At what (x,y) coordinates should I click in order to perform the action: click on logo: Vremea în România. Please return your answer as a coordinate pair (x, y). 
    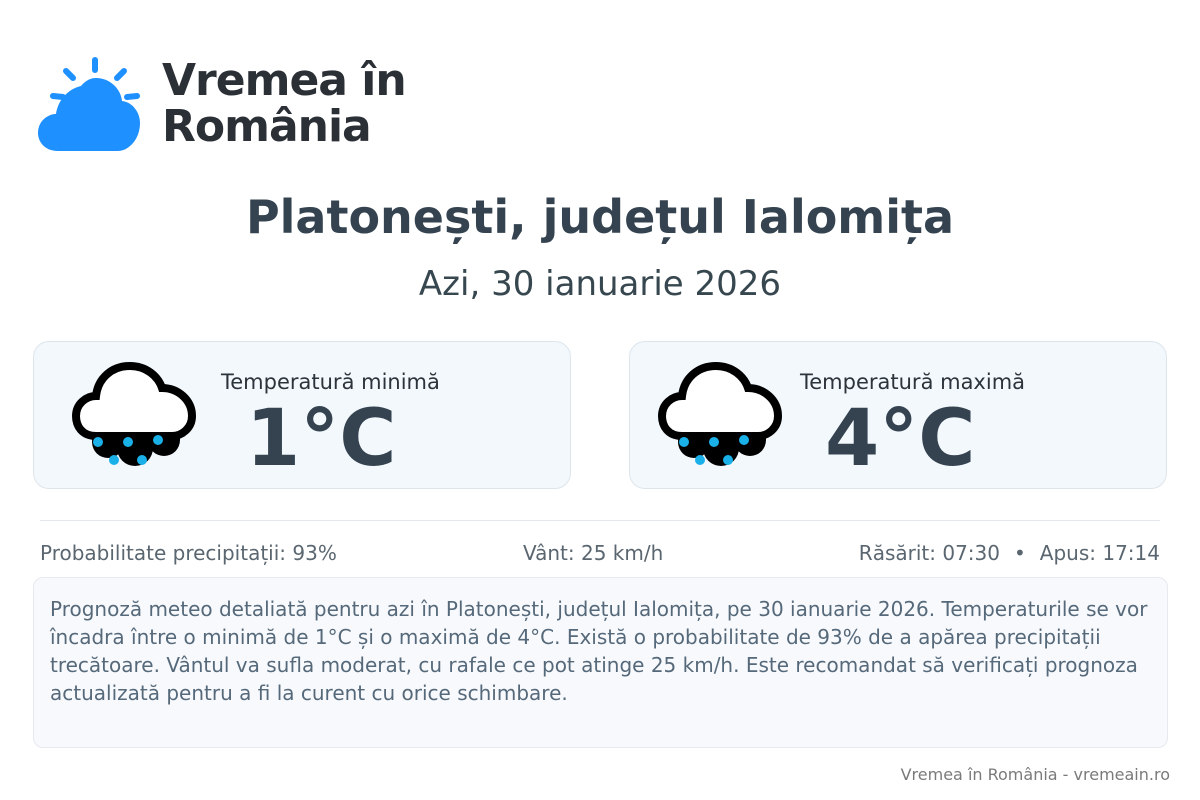
    Looking at the image, I should click on (222, 103).